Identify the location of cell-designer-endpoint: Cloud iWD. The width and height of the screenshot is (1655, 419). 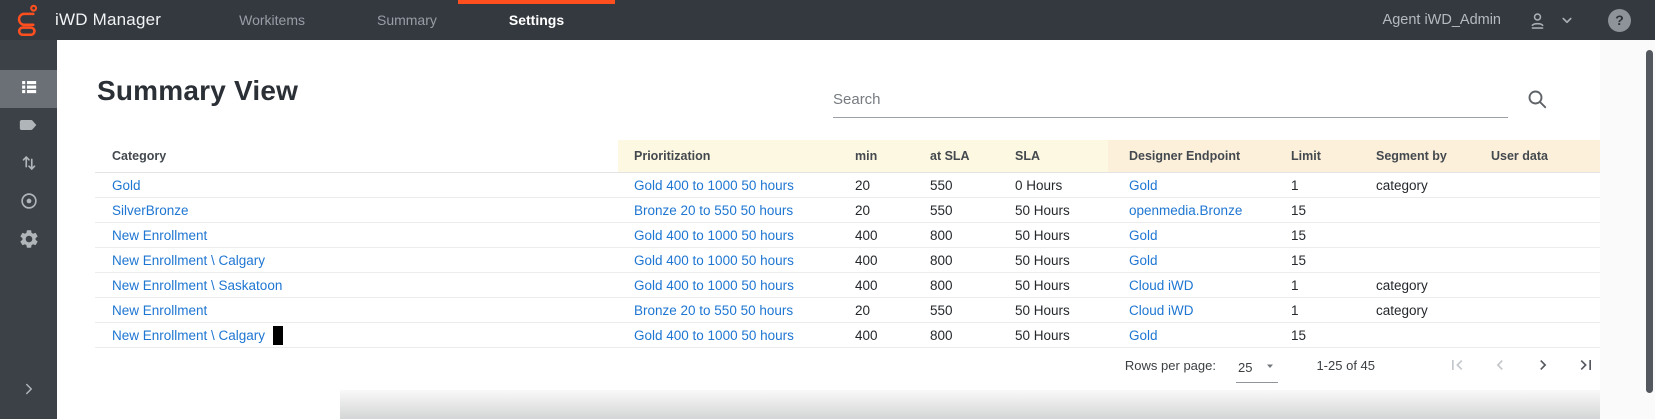
(1193, 285).